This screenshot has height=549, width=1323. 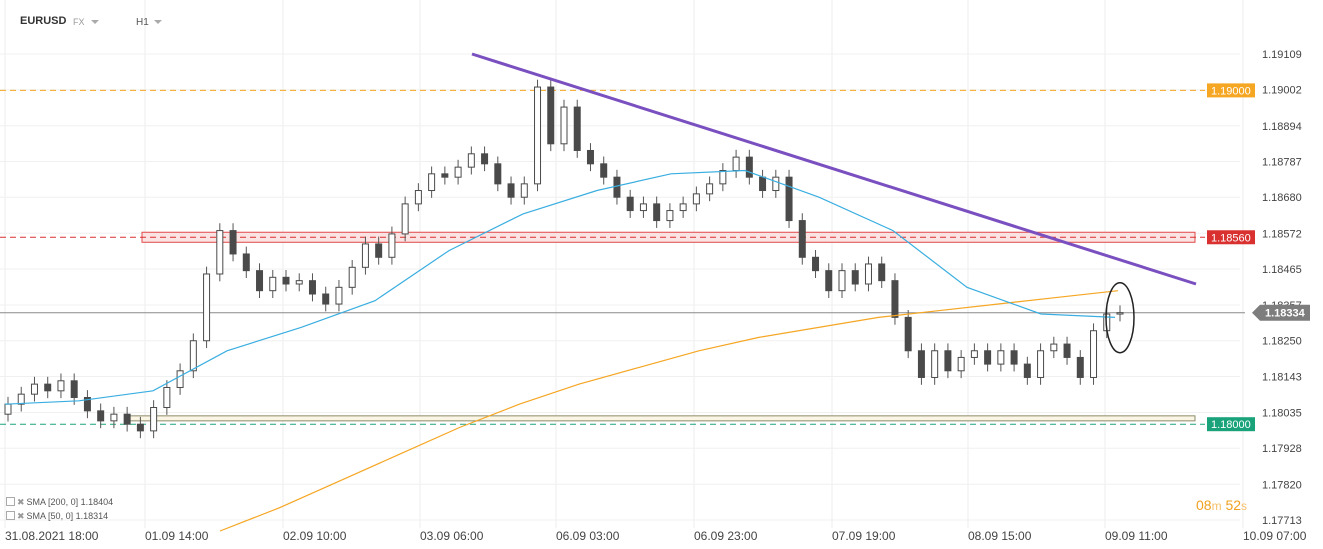 I want to click on current-price-badge, so click(x=1281, y=312).